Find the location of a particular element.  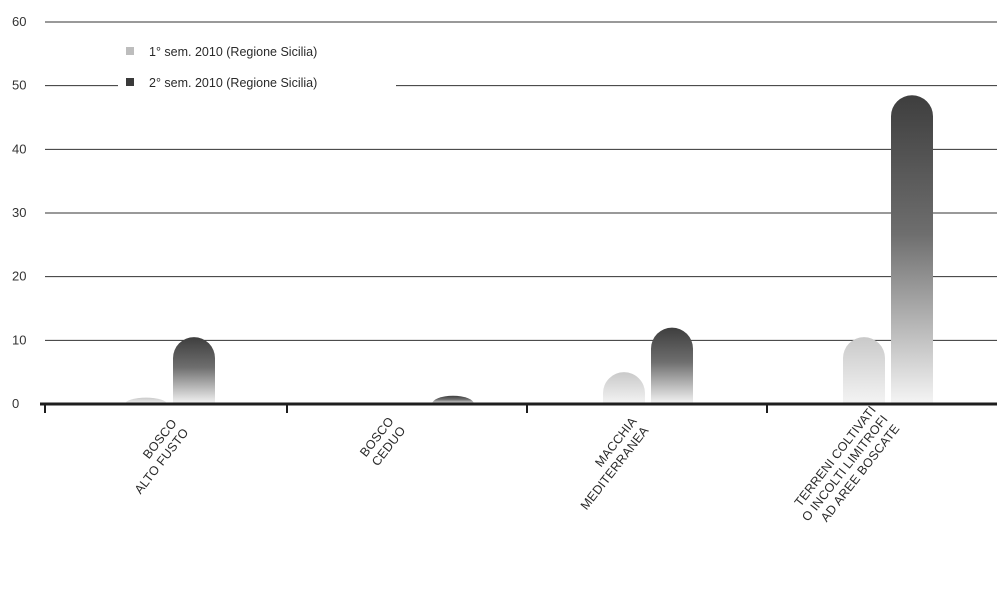

legend-label: 2° sem. 2010 (Regione Sicilia) is located at coordinates (233, 83).